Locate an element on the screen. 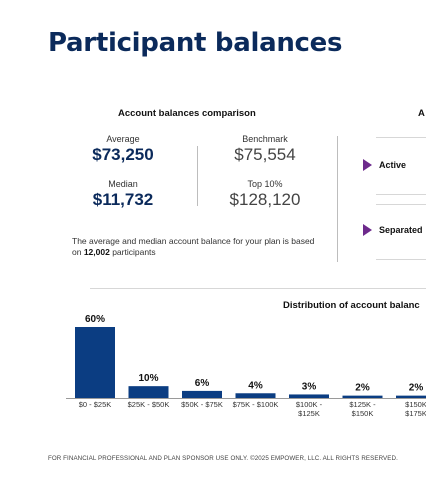  x-tick-label-1: $25K - $50K is located at coordinates (149, 404).